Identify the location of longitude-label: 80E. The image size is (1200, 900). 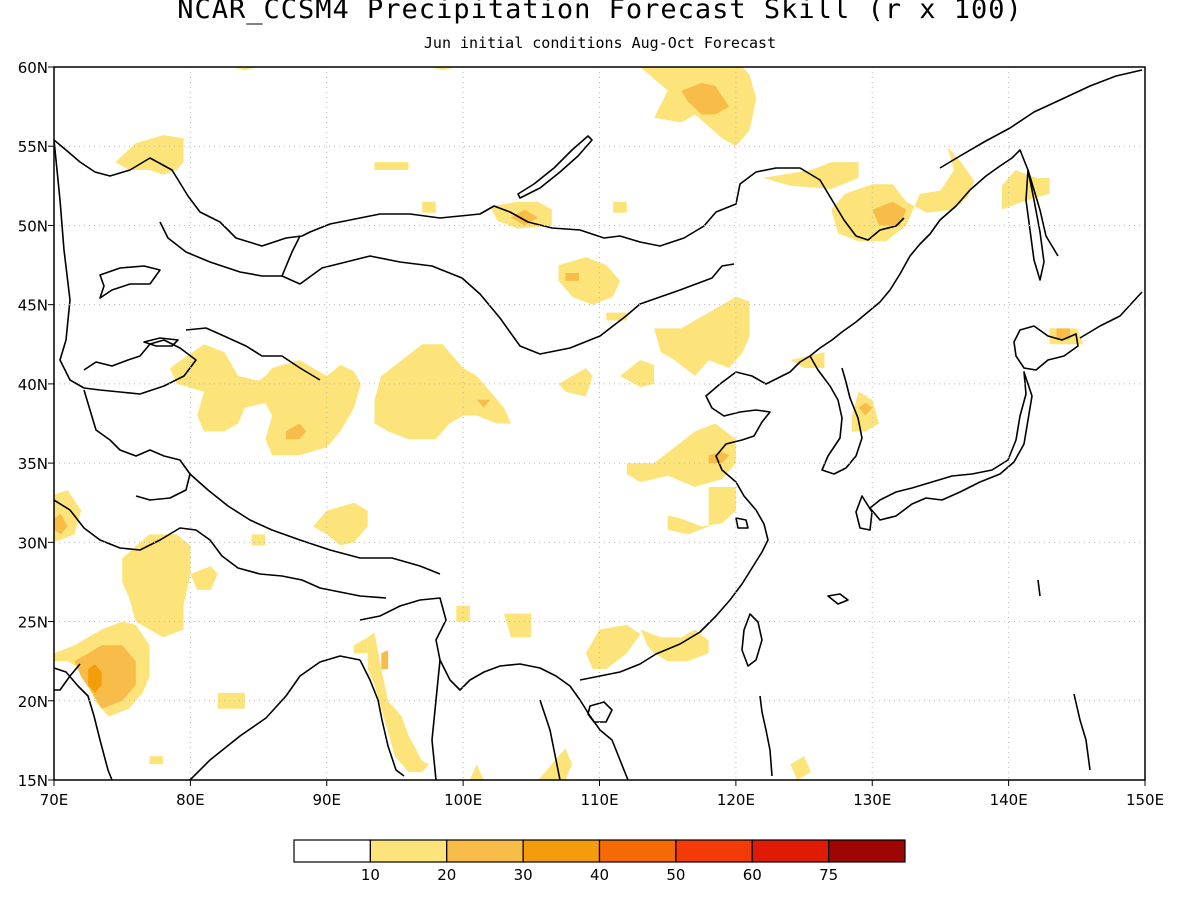
(190, 800).